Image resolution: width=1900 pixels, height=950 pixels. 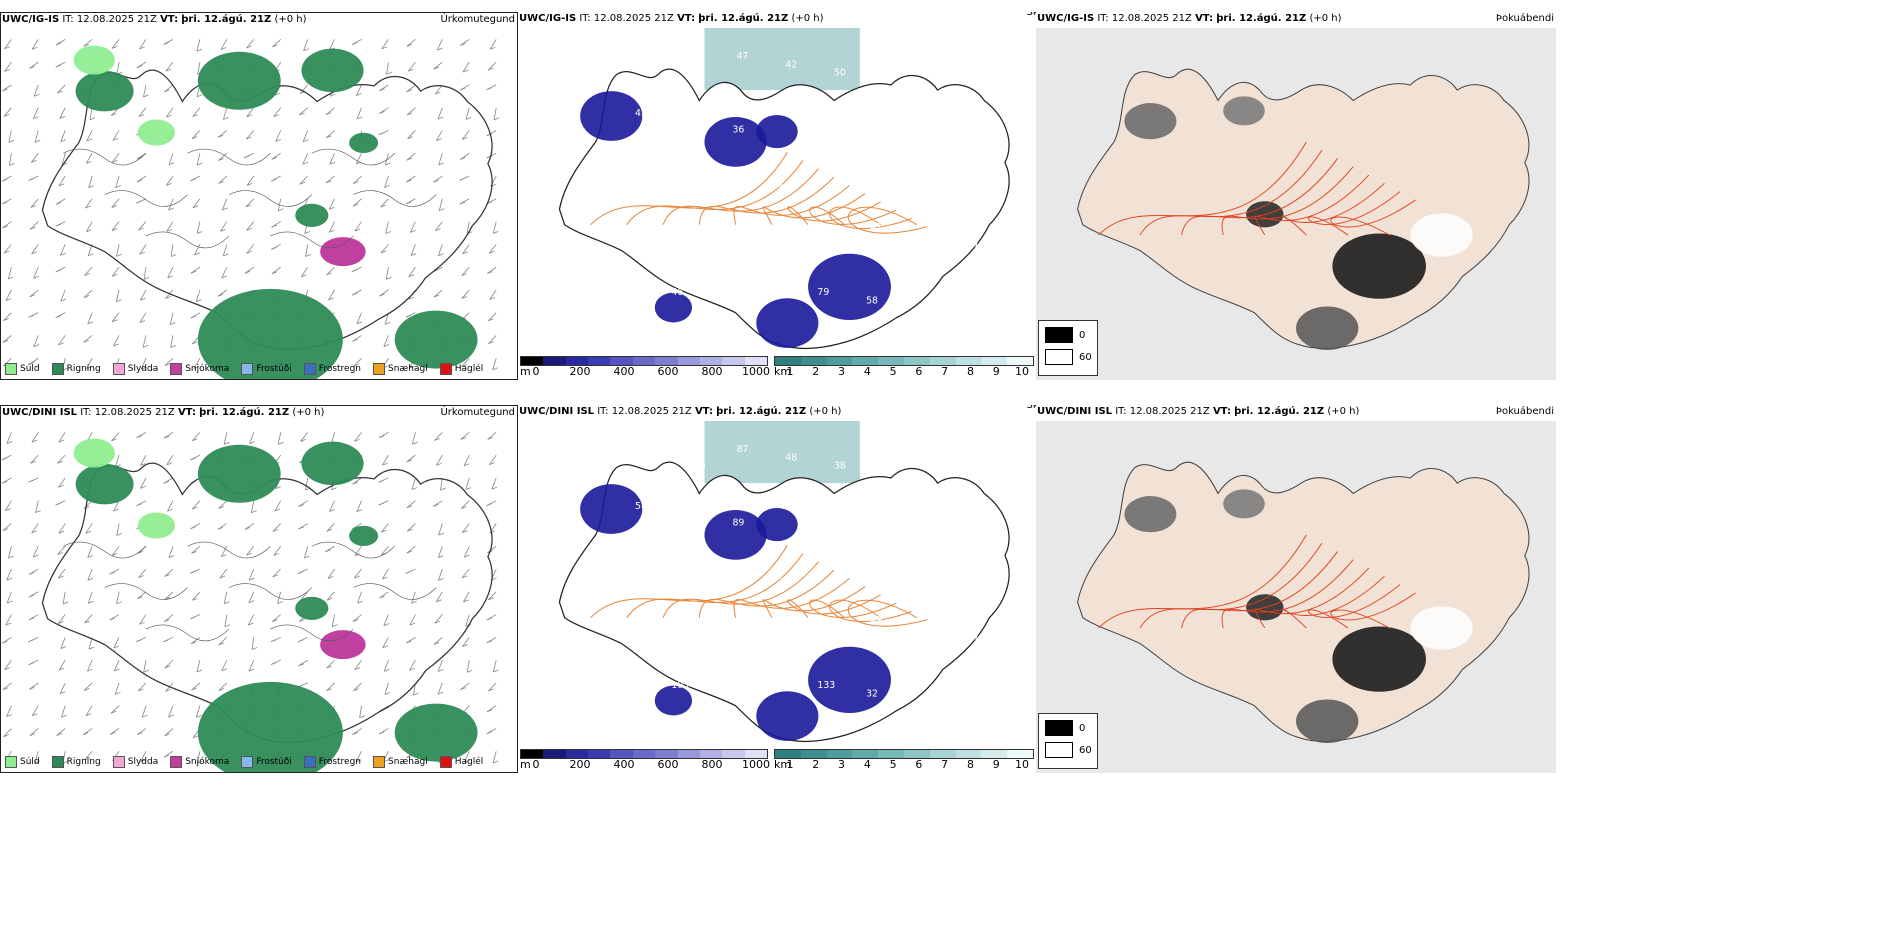 I want to click on ceiling-label: 49, so click(x=876, y=620).